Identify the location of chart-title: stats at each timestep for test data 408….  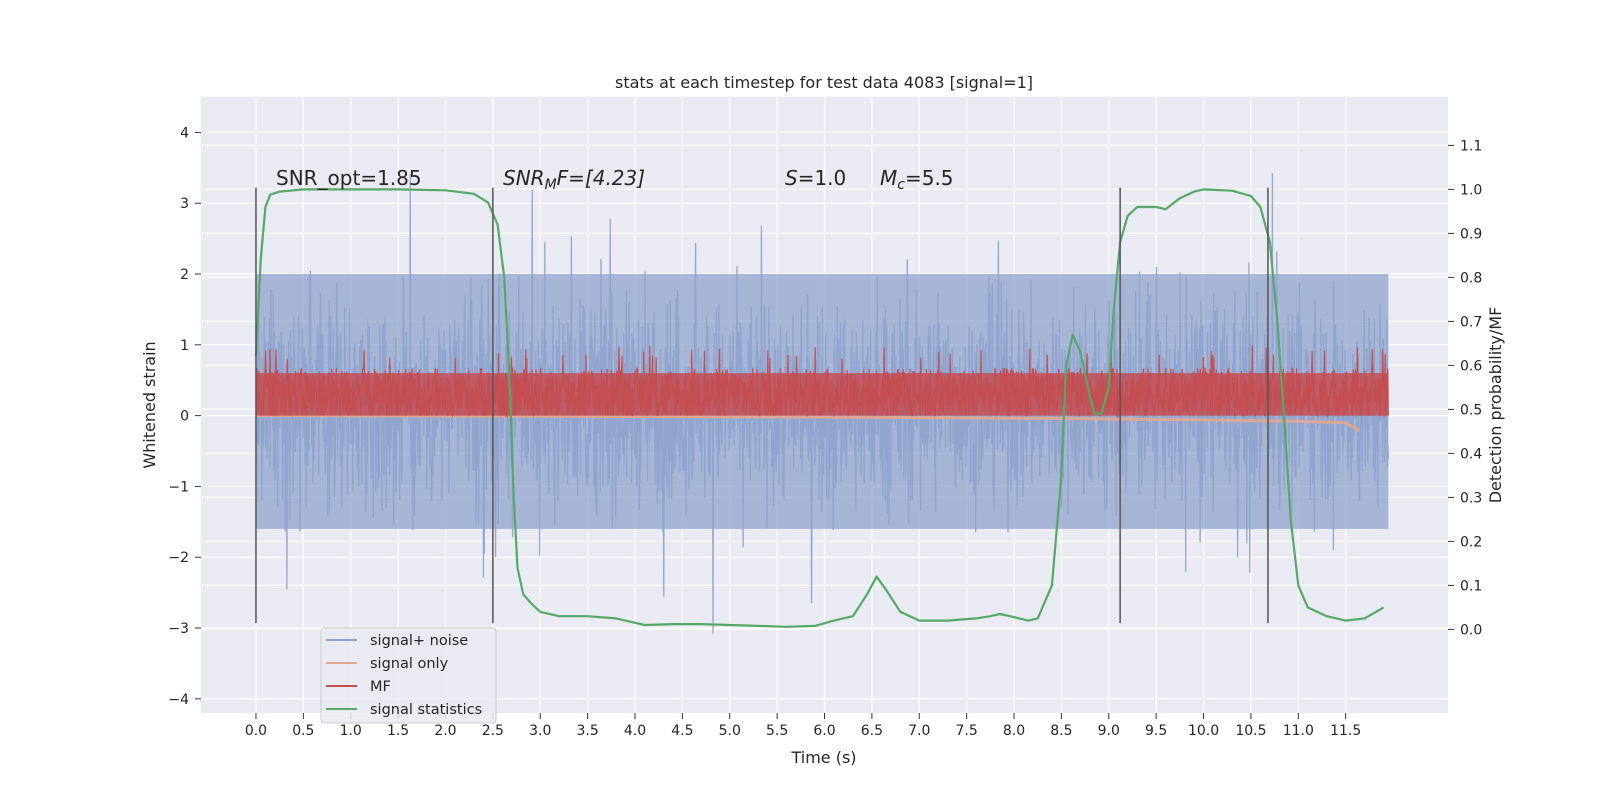
(824, 82).